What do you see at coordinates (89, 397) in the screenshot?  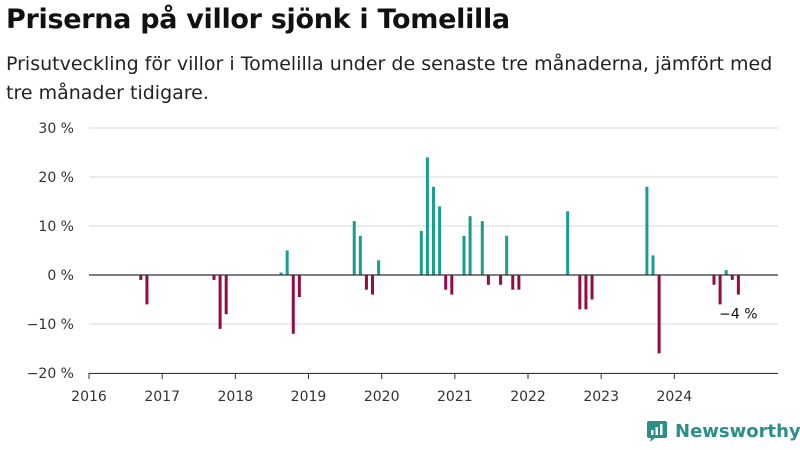 I see `x-tick-label: 2016` at bounding box center [89, 397].